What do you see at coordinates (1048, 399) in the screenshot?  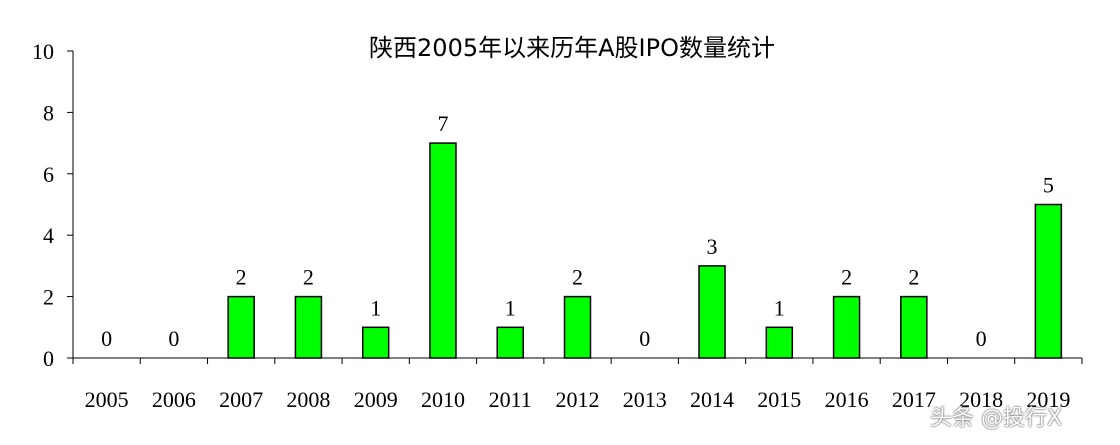 I see `x-tick-label: 2019` at bounding box center [1048, 399].